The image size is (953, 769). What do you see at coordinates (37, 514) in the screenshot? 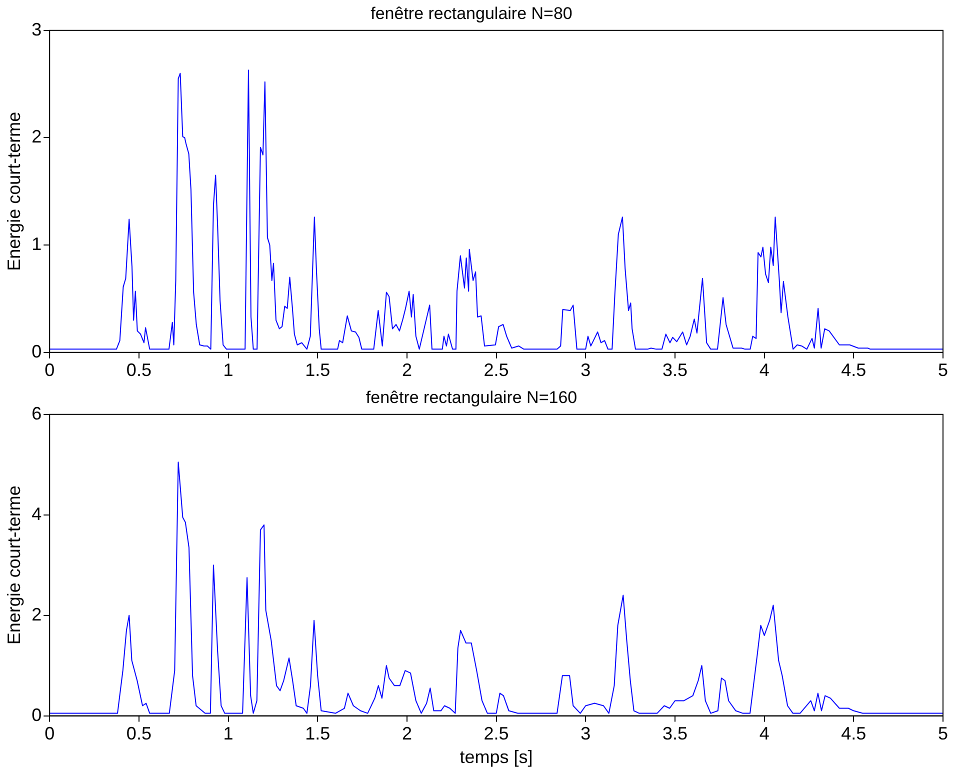
I see `y-tick-label: 4` at bounding box center [37, 514].